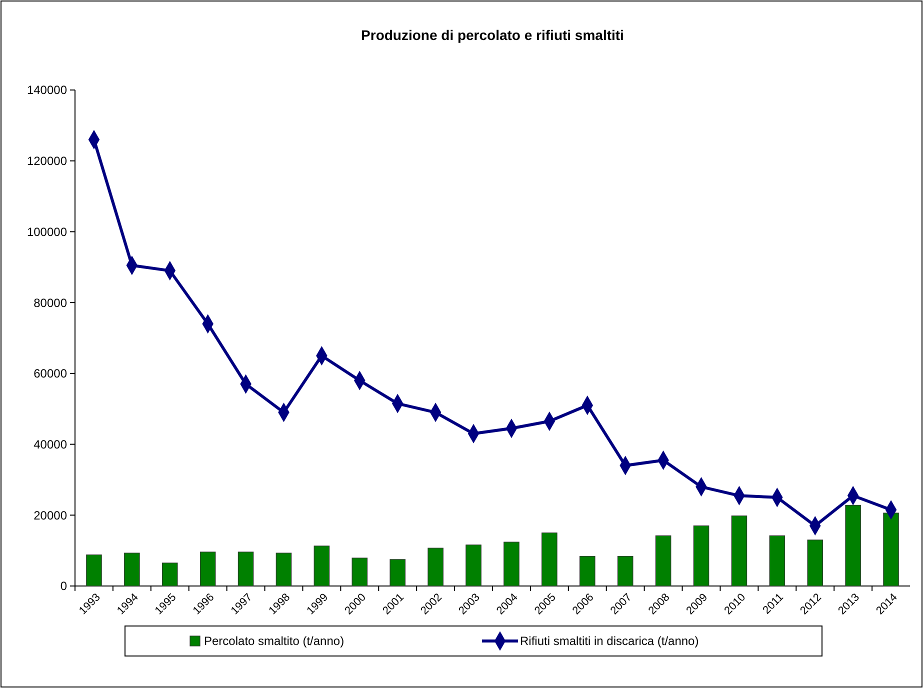 Image resolution: width=923 pixels, height=688 pixels. What do you see at coordinates (64, 586) in the screenshot?
I see `y-tick-label: 0` at bounding box center [64, 586].